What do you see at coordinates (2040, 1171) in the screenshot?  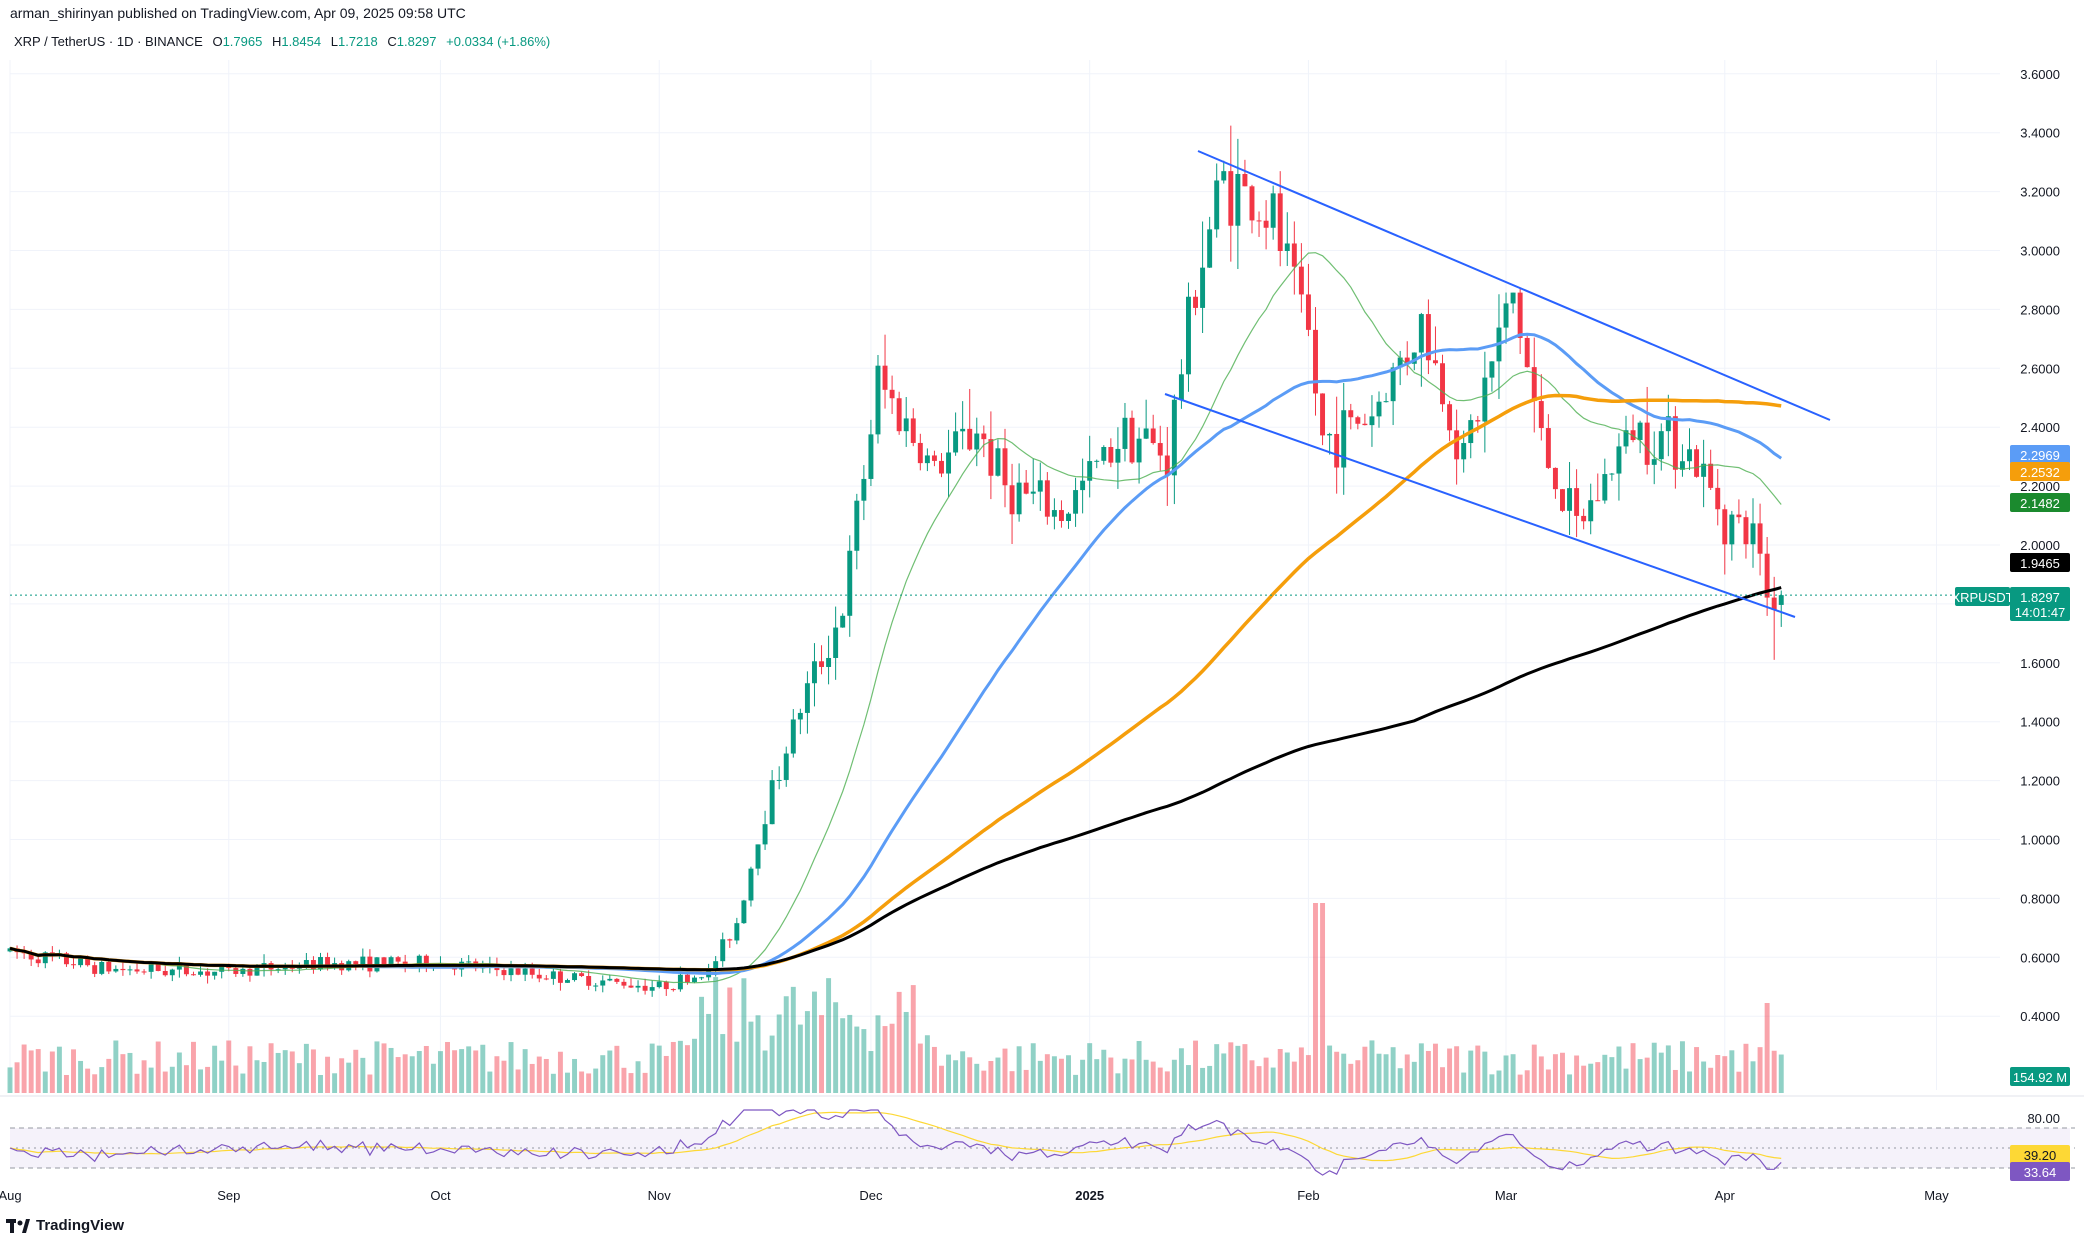 I see `rsi-value-badge-bg` at bounding box center [2040, 1171].